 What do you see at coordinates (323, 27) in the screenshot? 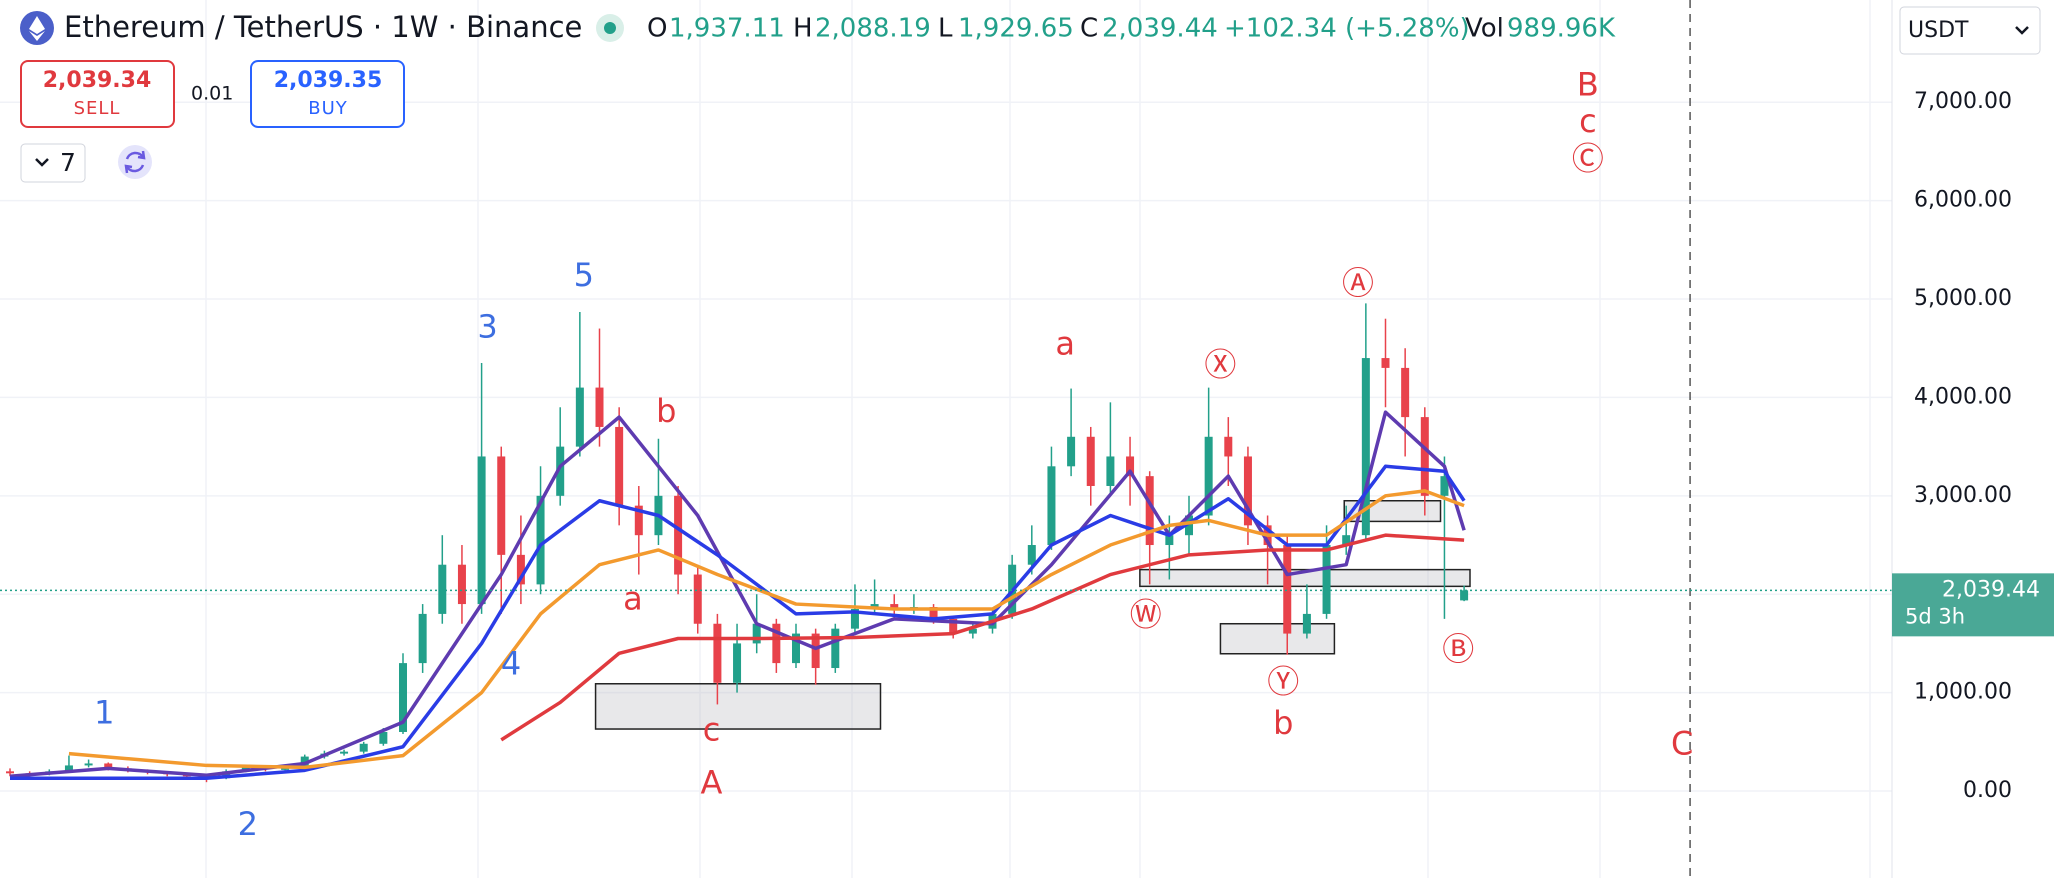
I see `symbol-title: Ethereum / TetherUS · 1W · Binance` at bounding box center [323, 27].